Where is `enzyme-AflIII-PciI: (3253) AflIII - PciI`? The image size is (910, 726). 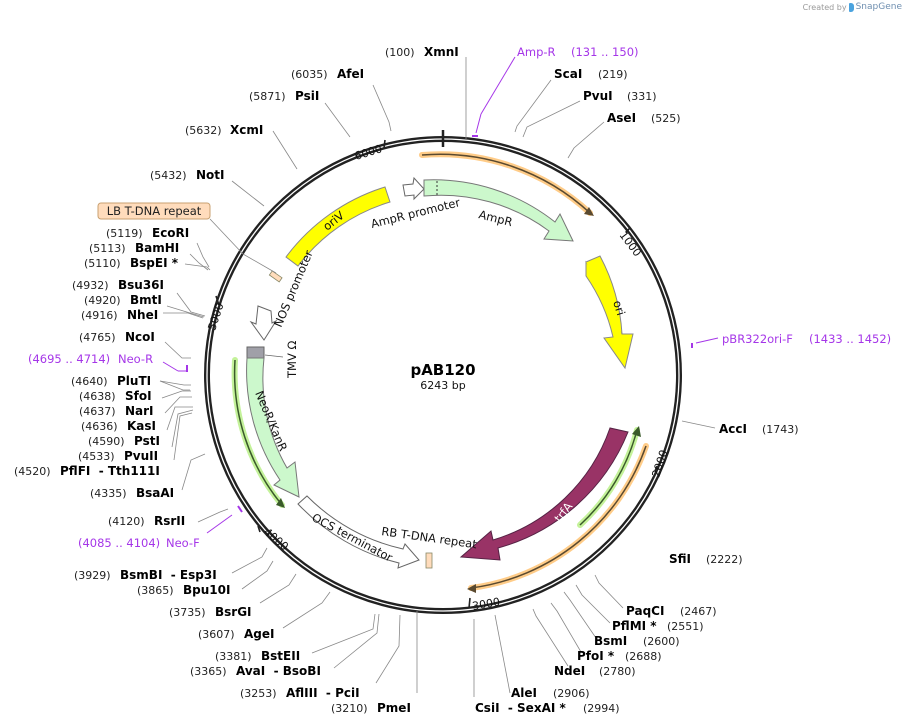
enzyme-AflIII-PciI: (3253) AflIII - PciI is located at coordinates (300, 693).